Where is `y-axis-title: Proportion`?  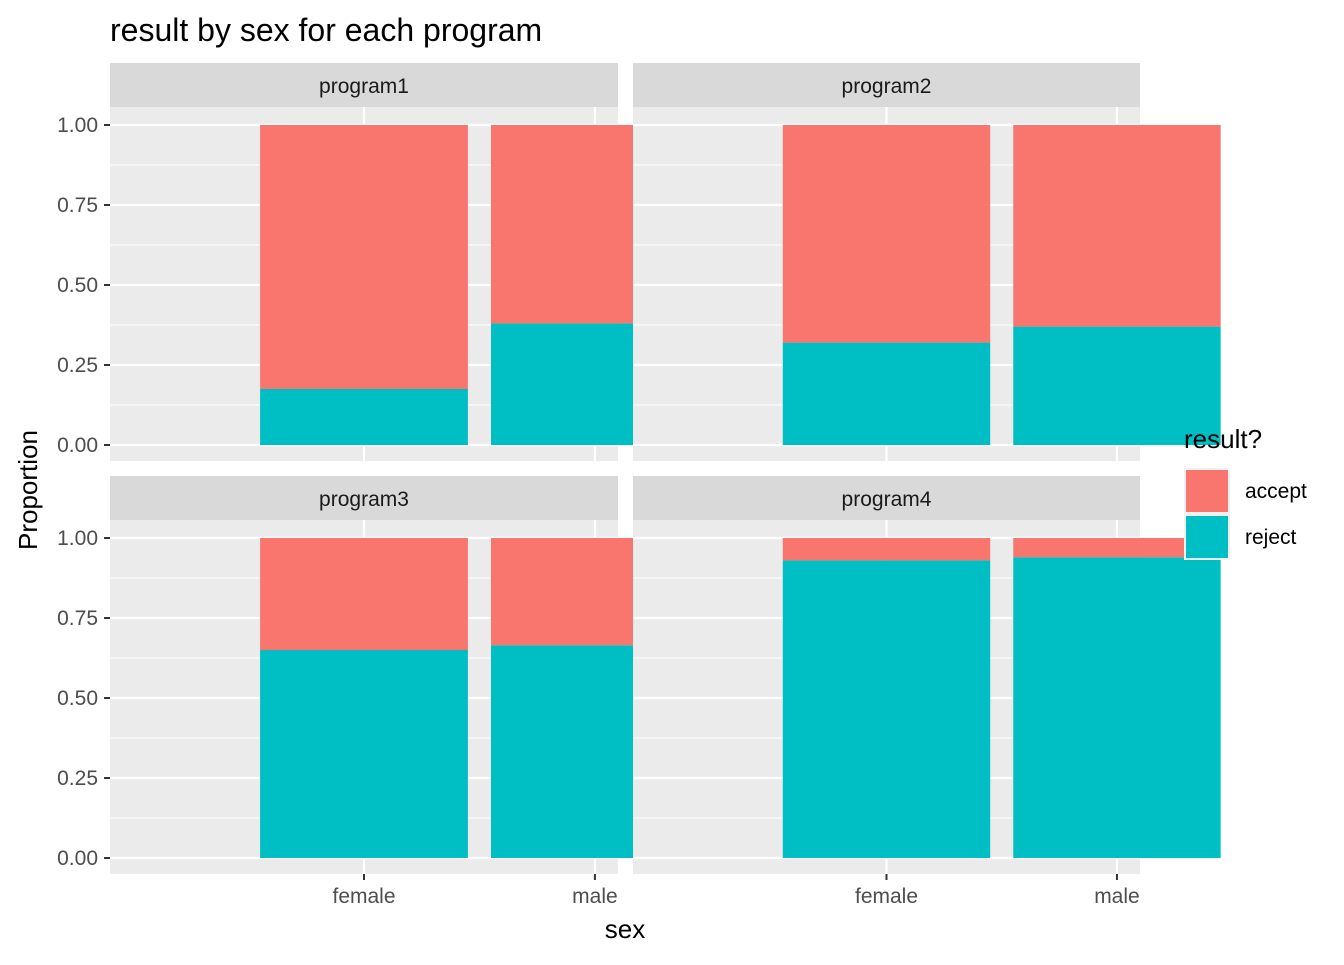 y-axis-title: Proportion is located at coordinates (28, 490).